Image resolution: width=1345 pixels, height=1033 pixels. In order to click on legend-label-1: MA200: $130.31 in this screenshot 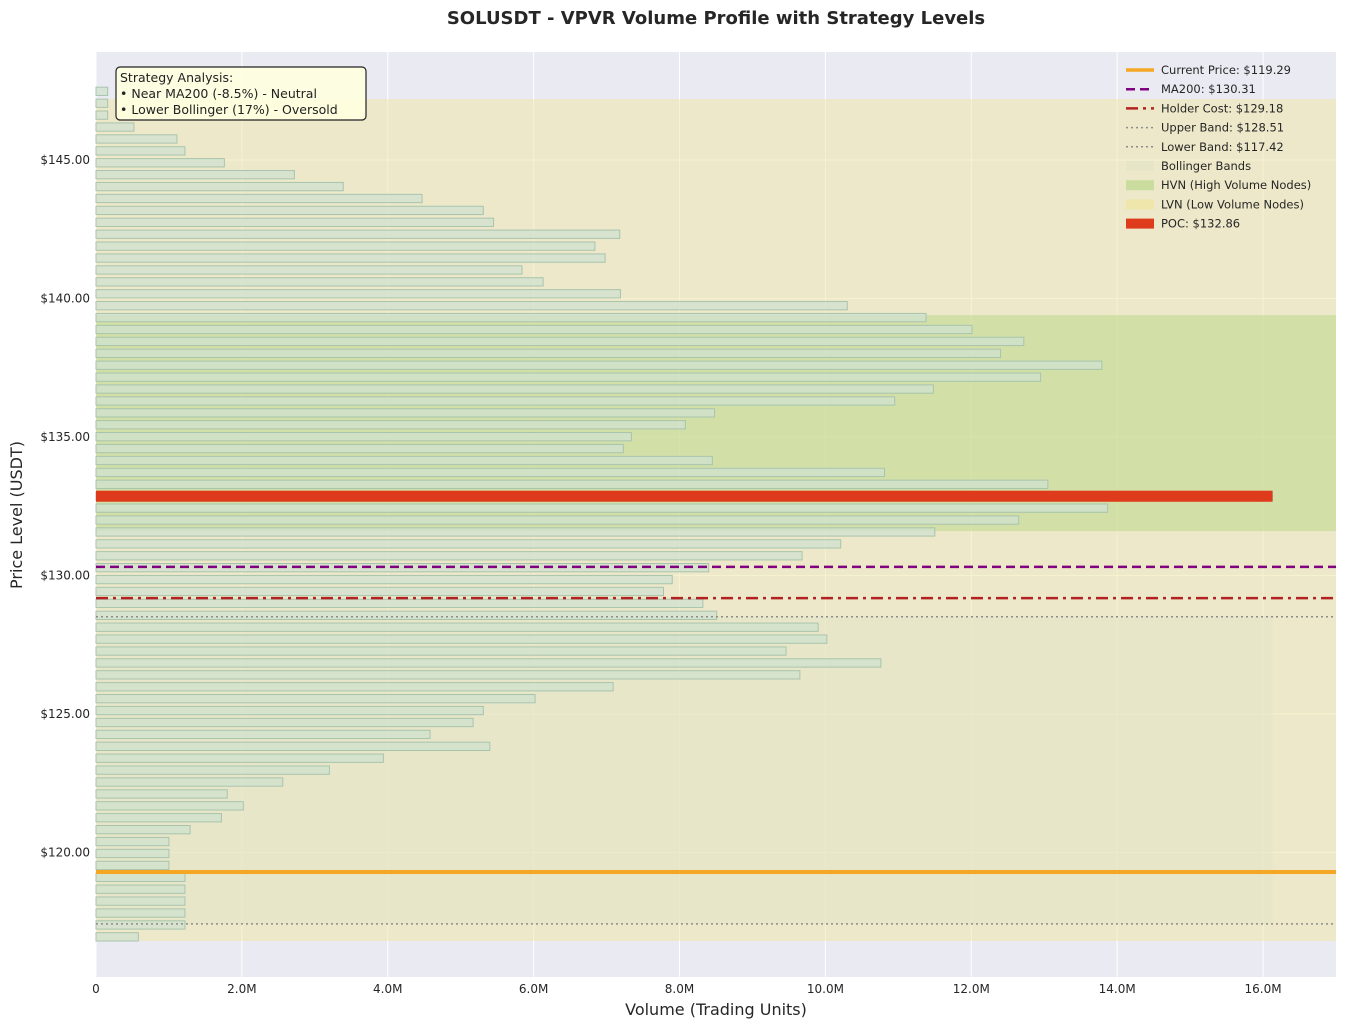, I will do `click(1208, 89)`.